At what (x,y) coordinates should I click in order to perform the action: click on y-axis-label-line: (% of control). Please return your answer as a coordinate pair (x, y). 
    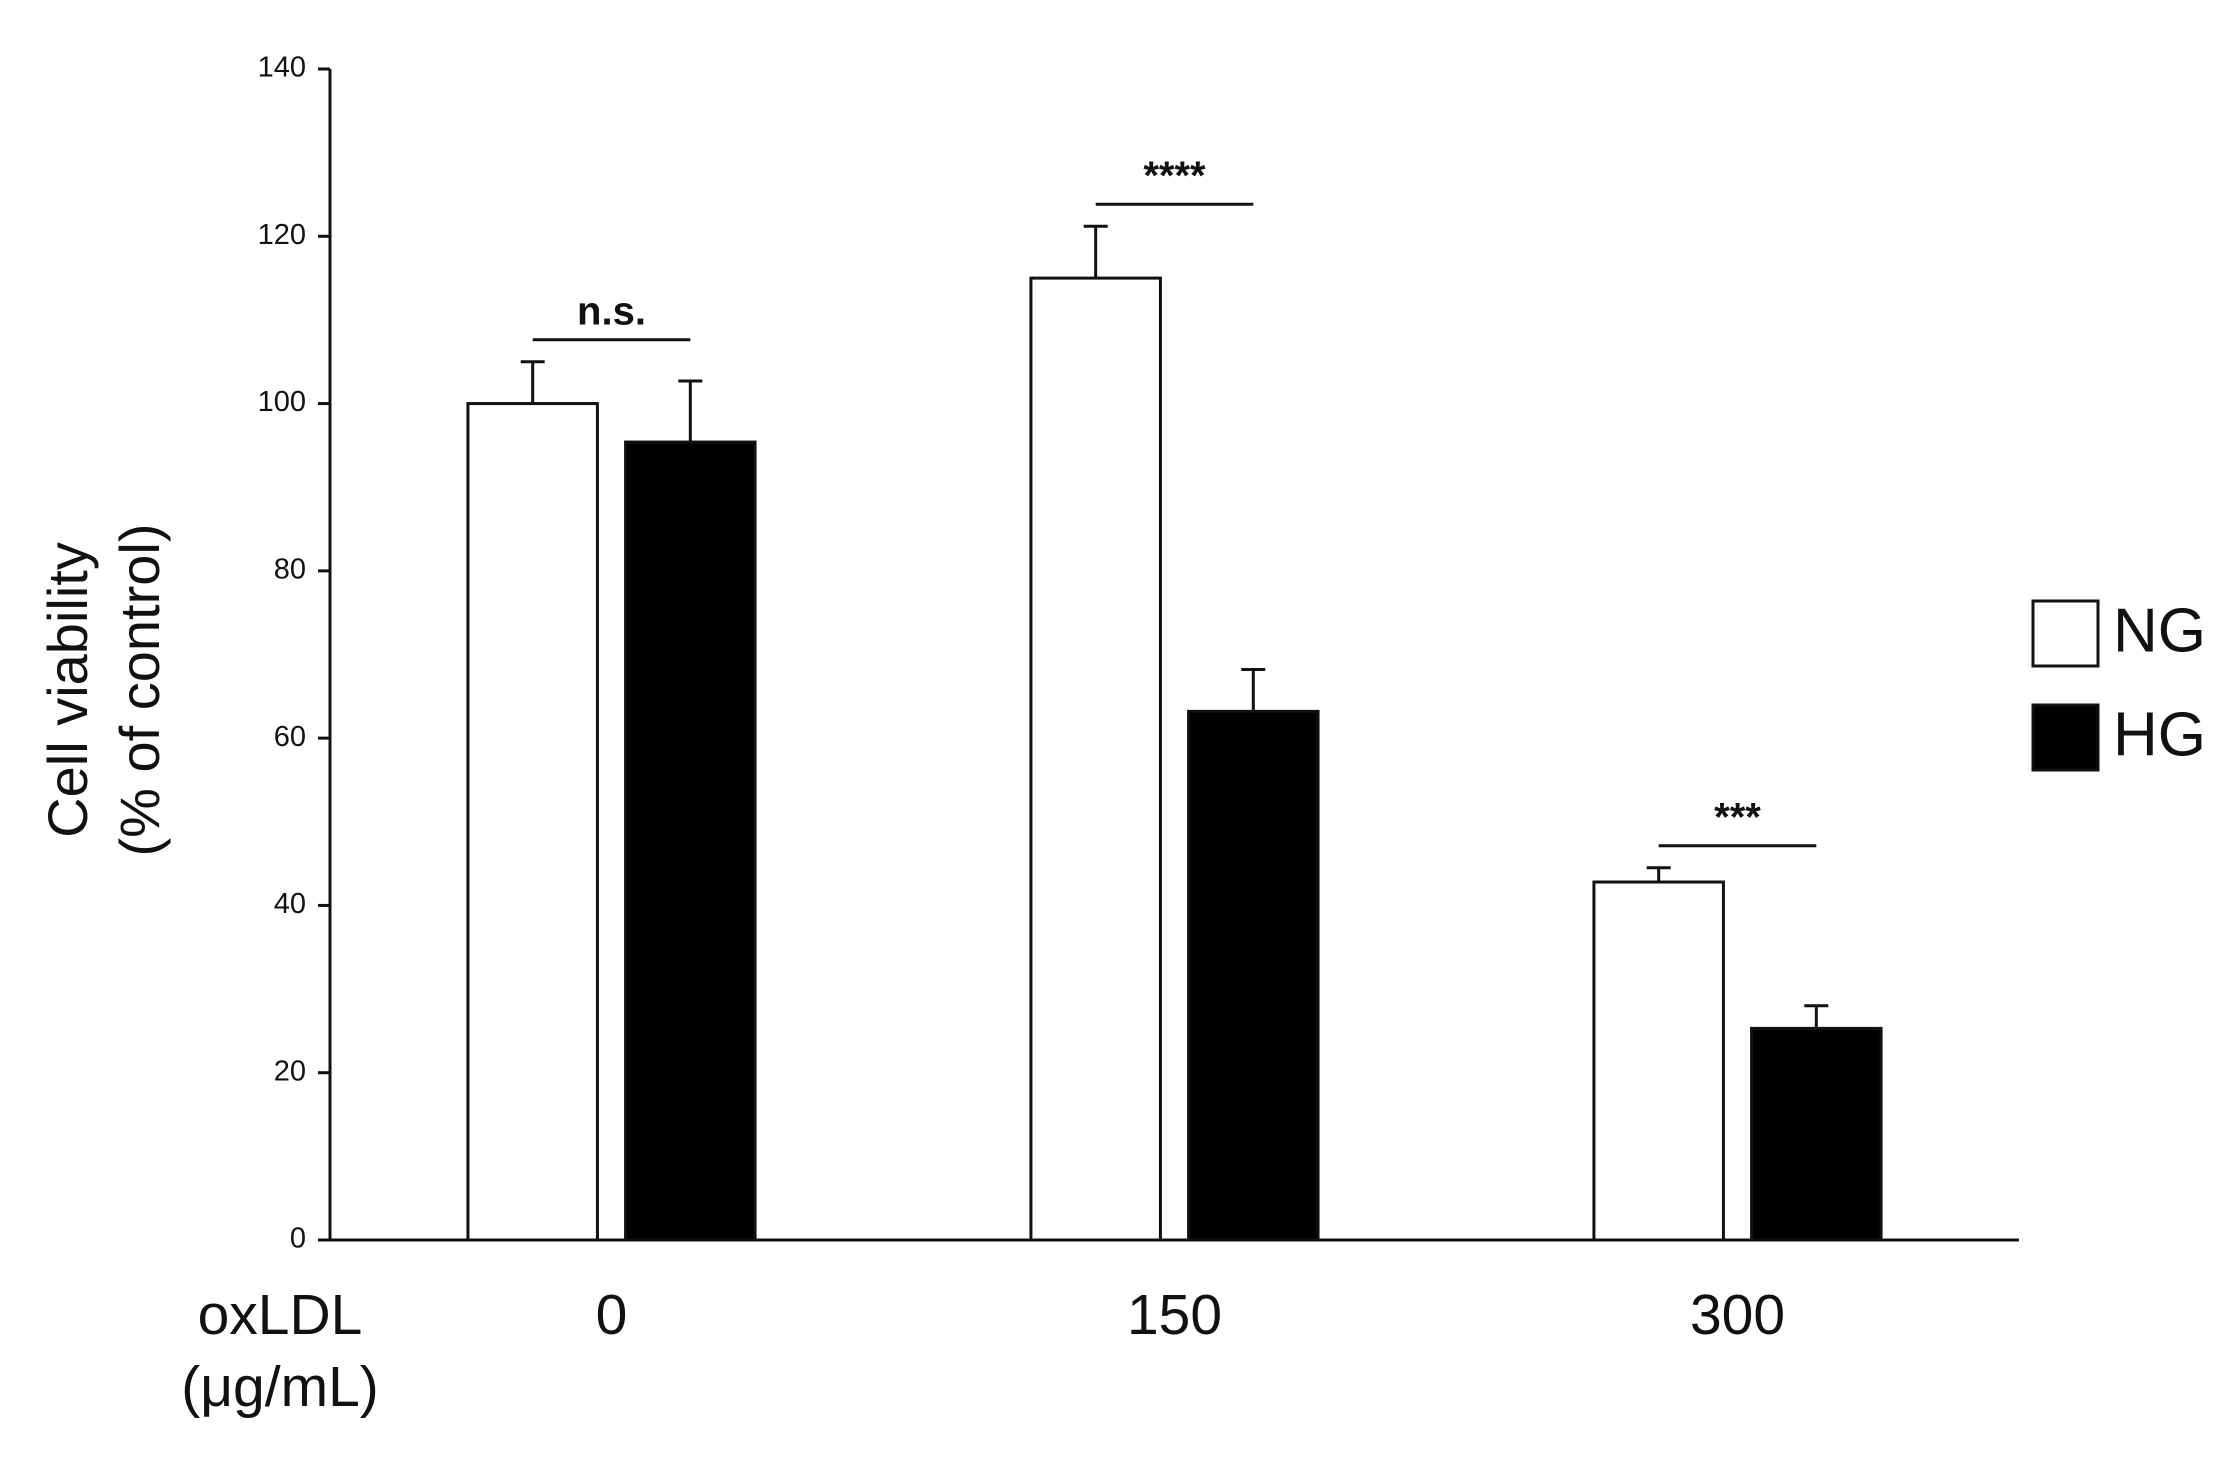
    Looking at the image, I should click on (139, 690).